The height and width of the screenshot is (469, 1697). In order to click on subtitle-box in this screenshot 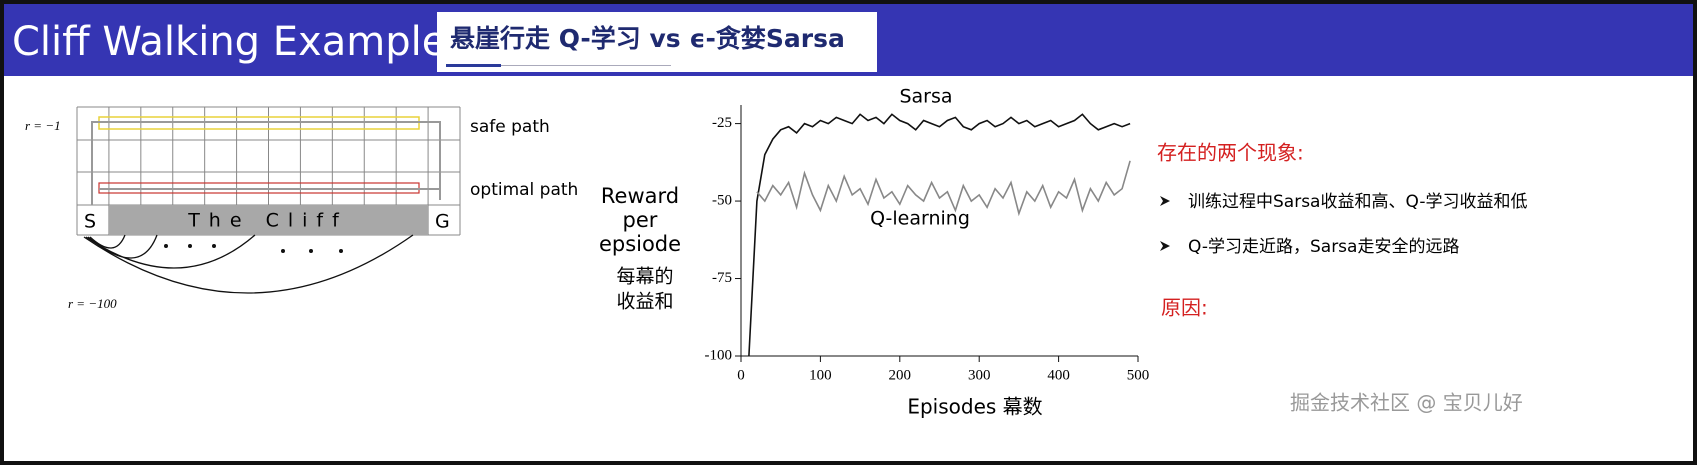, I will do `click(657, 42)`.